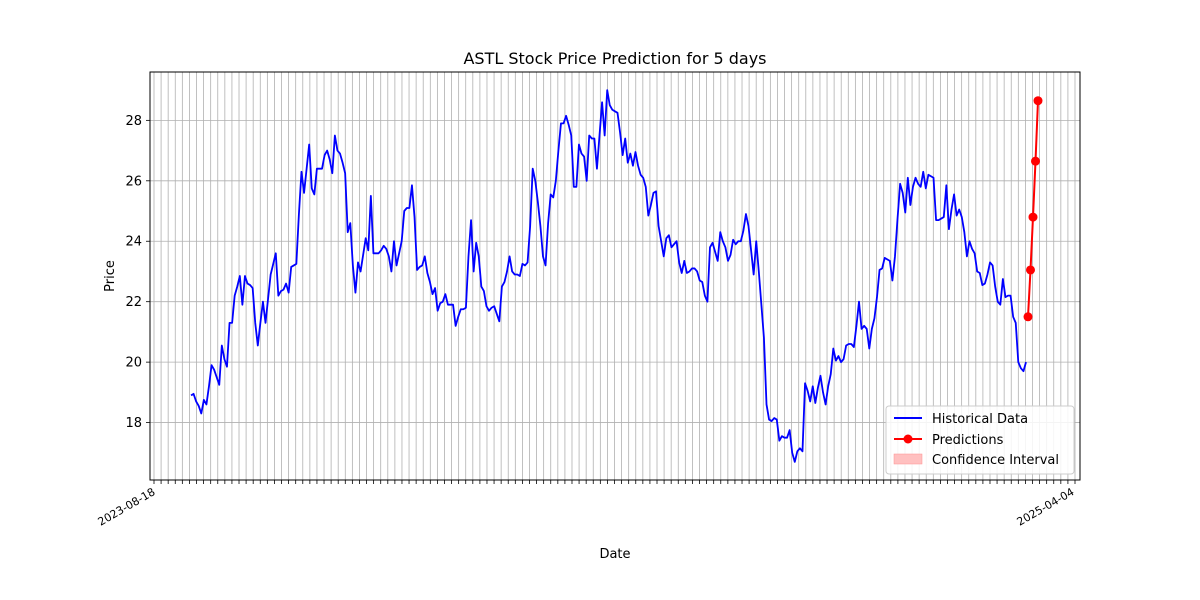  What do you see at coordinates (133, 302) in the screenshot?
I see `y-tick-label: 22` at bounding box center [133, 302].